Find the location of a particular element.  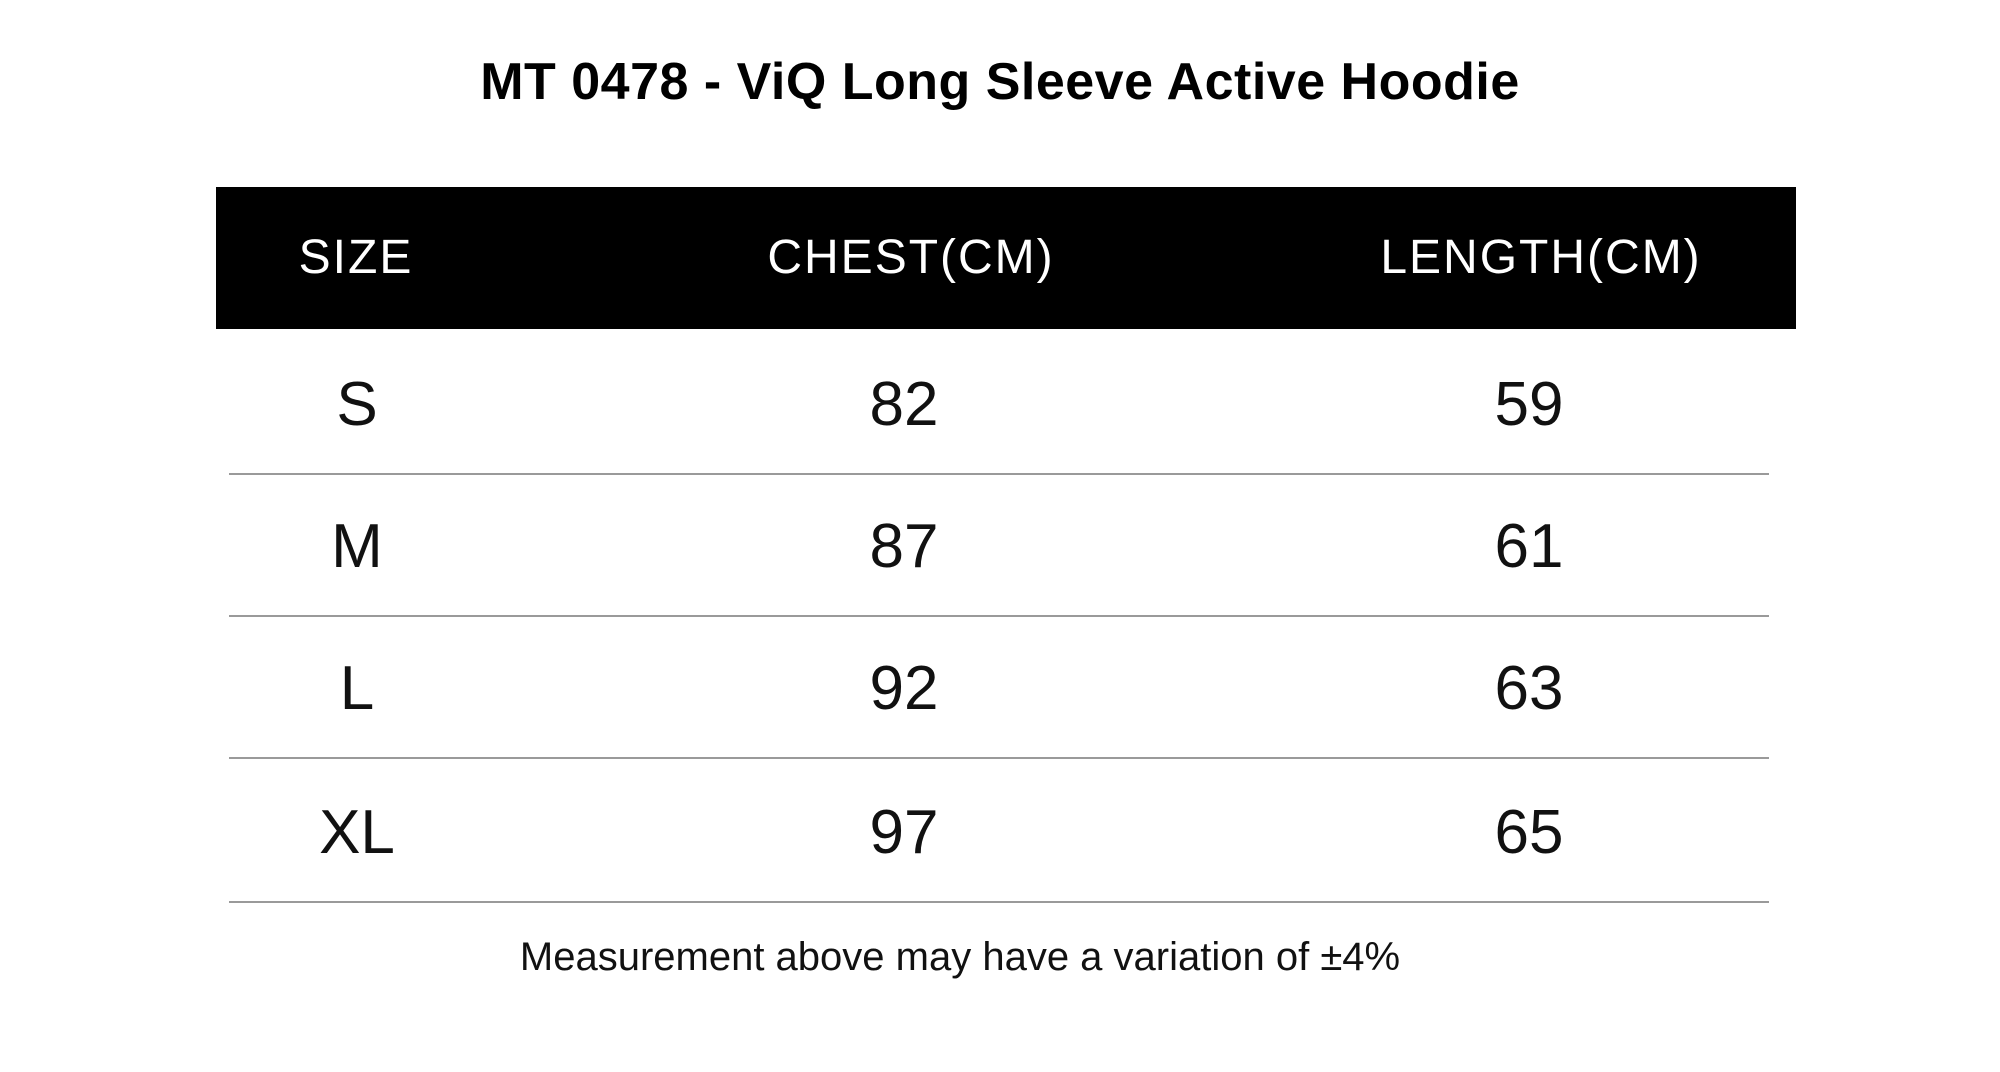

length-cell: 59 is located at coordinates (1529, 404).